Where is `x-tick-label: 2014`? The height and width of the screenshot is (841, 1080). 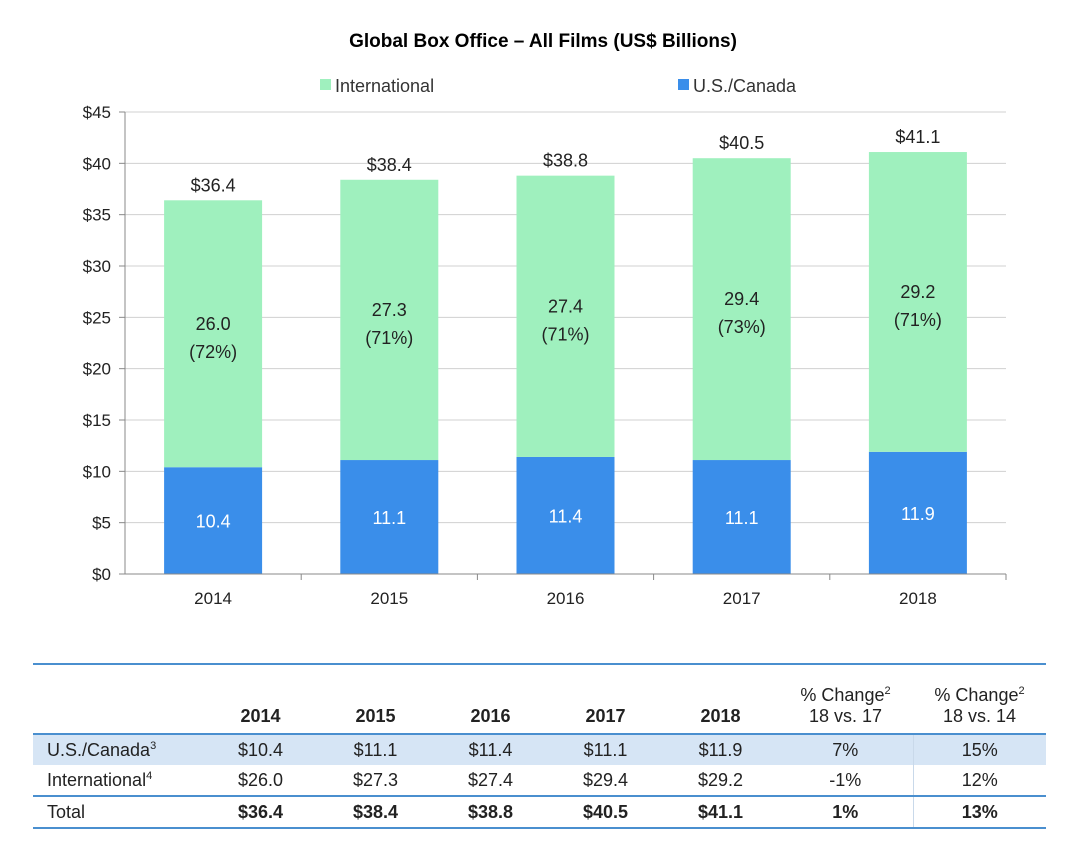
x-tick-label: 2014 is located at coordinates (213, 598).